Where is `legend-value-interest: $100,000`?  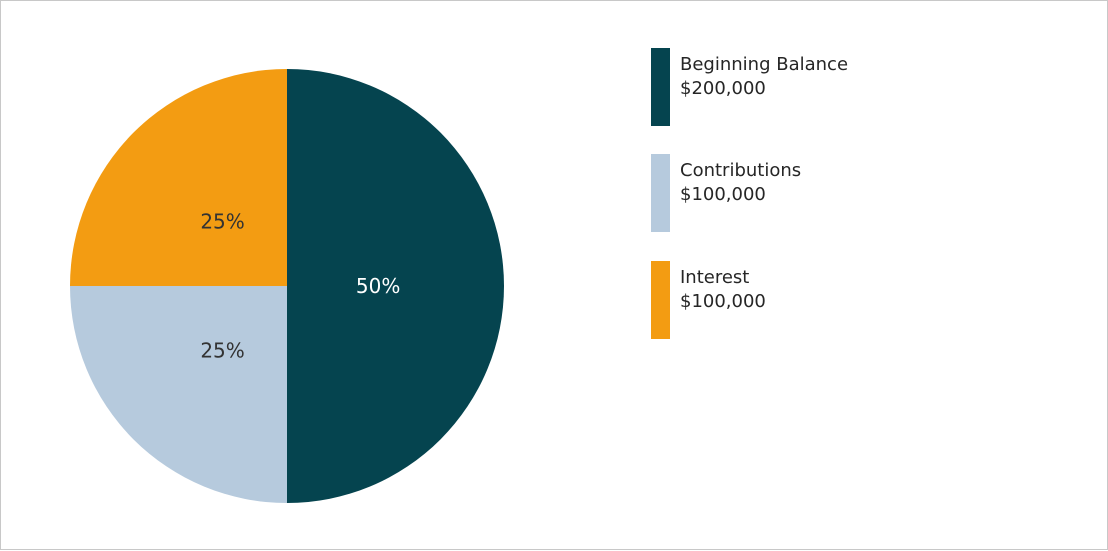
legend-value-interest: $100,000 is located at coordinates (723, 301).